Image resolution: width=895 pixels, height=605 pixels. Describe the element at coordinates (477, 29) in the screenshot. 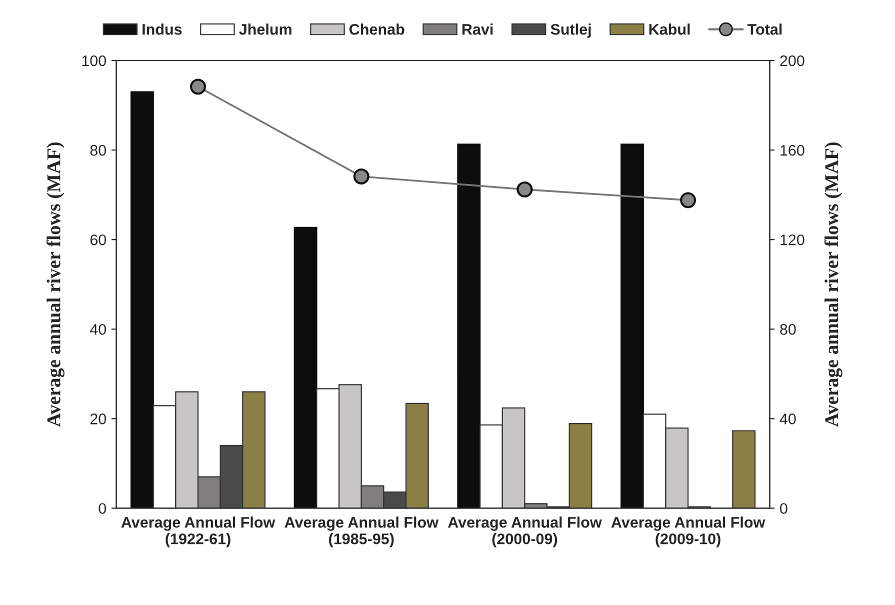

I see `legend-label: Ravi` at that location.